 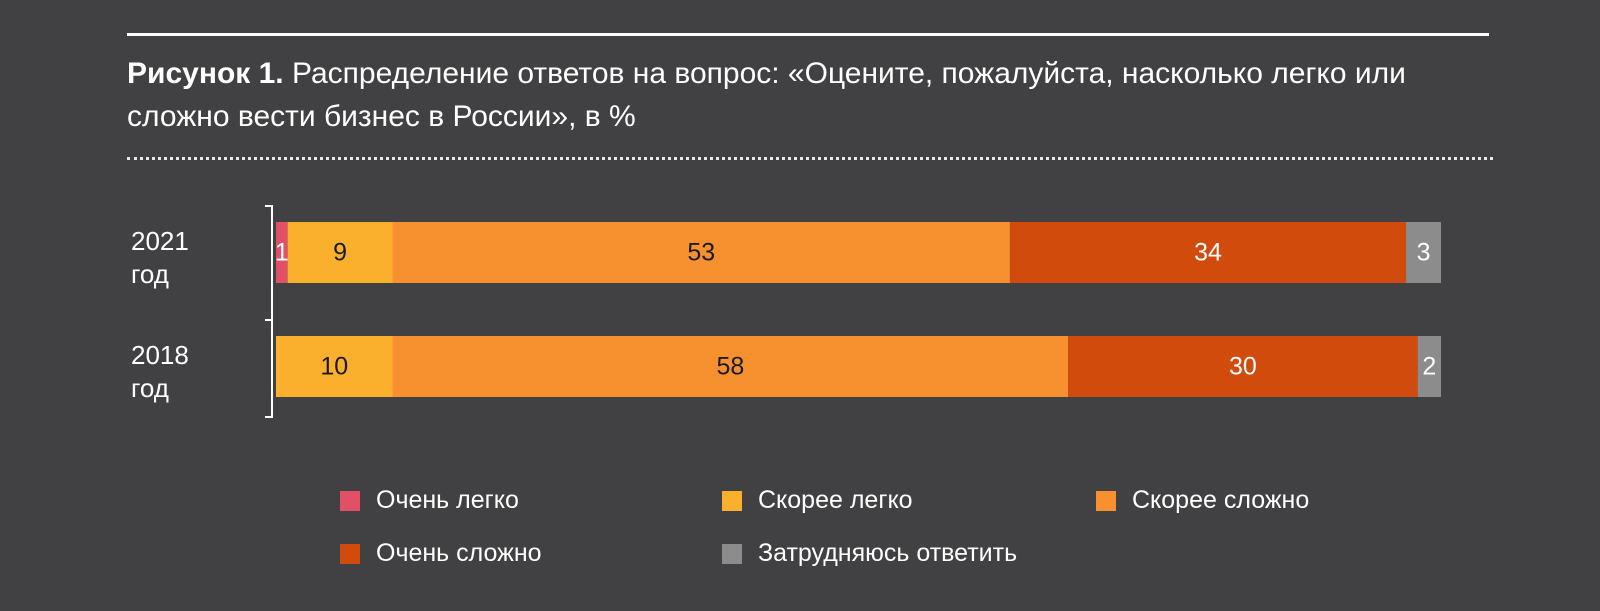 I want to click on data-label-2018-1: 10, so click(x=334, y=367).